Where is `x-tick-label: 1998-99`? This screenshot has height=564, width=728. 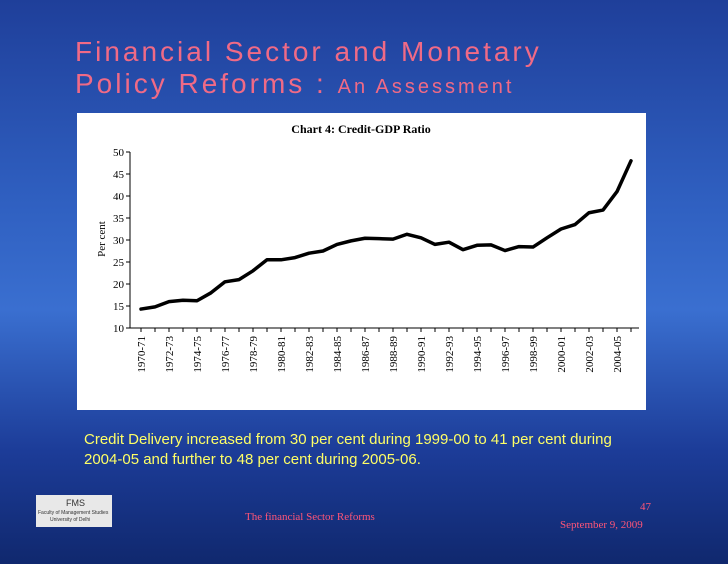
x-tick-label: 1998-99 is located at coordinates (534, 354).